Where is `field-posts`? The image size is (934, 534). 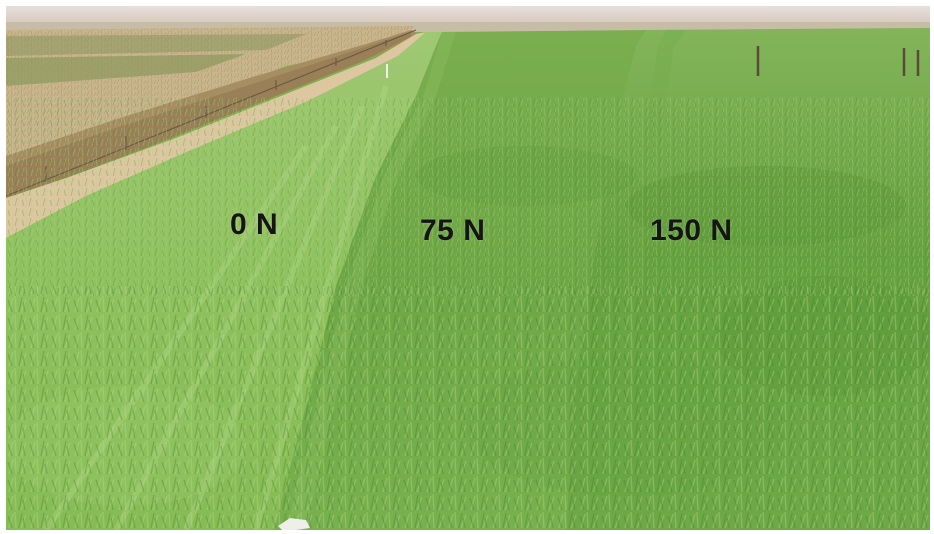 field-posts is located at coordinates (838, 61).